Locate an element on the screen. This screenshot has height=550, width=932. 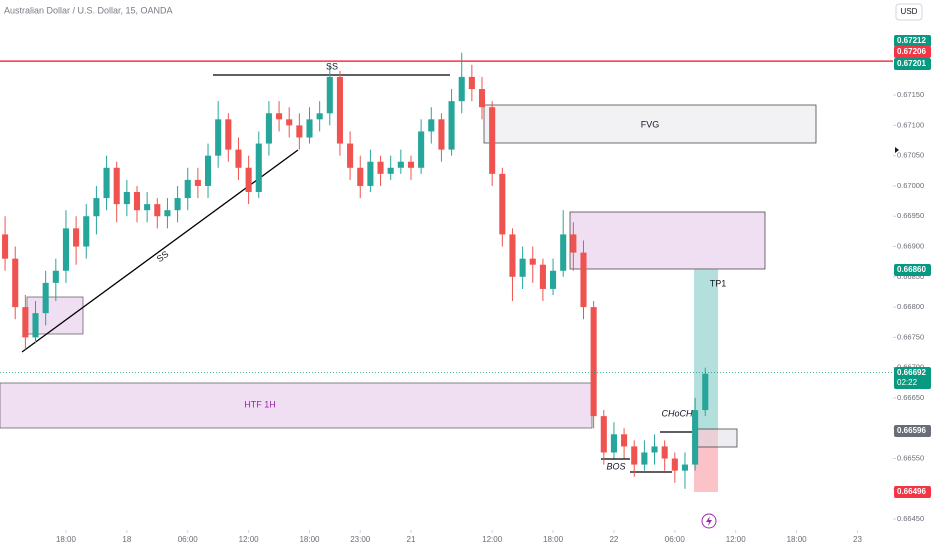
fvg-label: FVG is located at coordinates (650, 124).